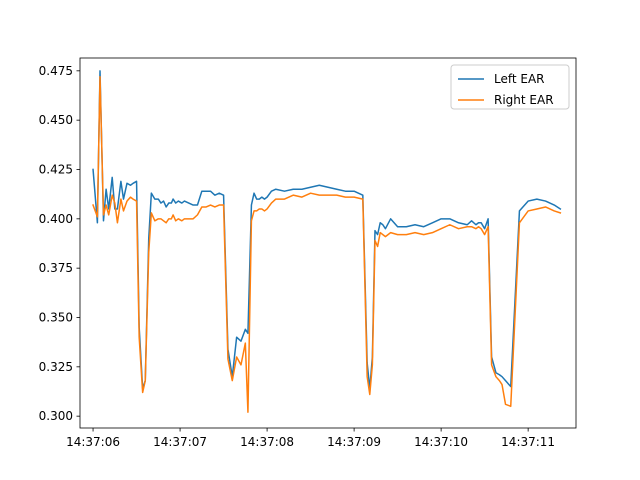 Image resolution: width=640 pixels, height=480 pixels. I want to click on x-tick-label: 14:37:10, so click(441, 442).